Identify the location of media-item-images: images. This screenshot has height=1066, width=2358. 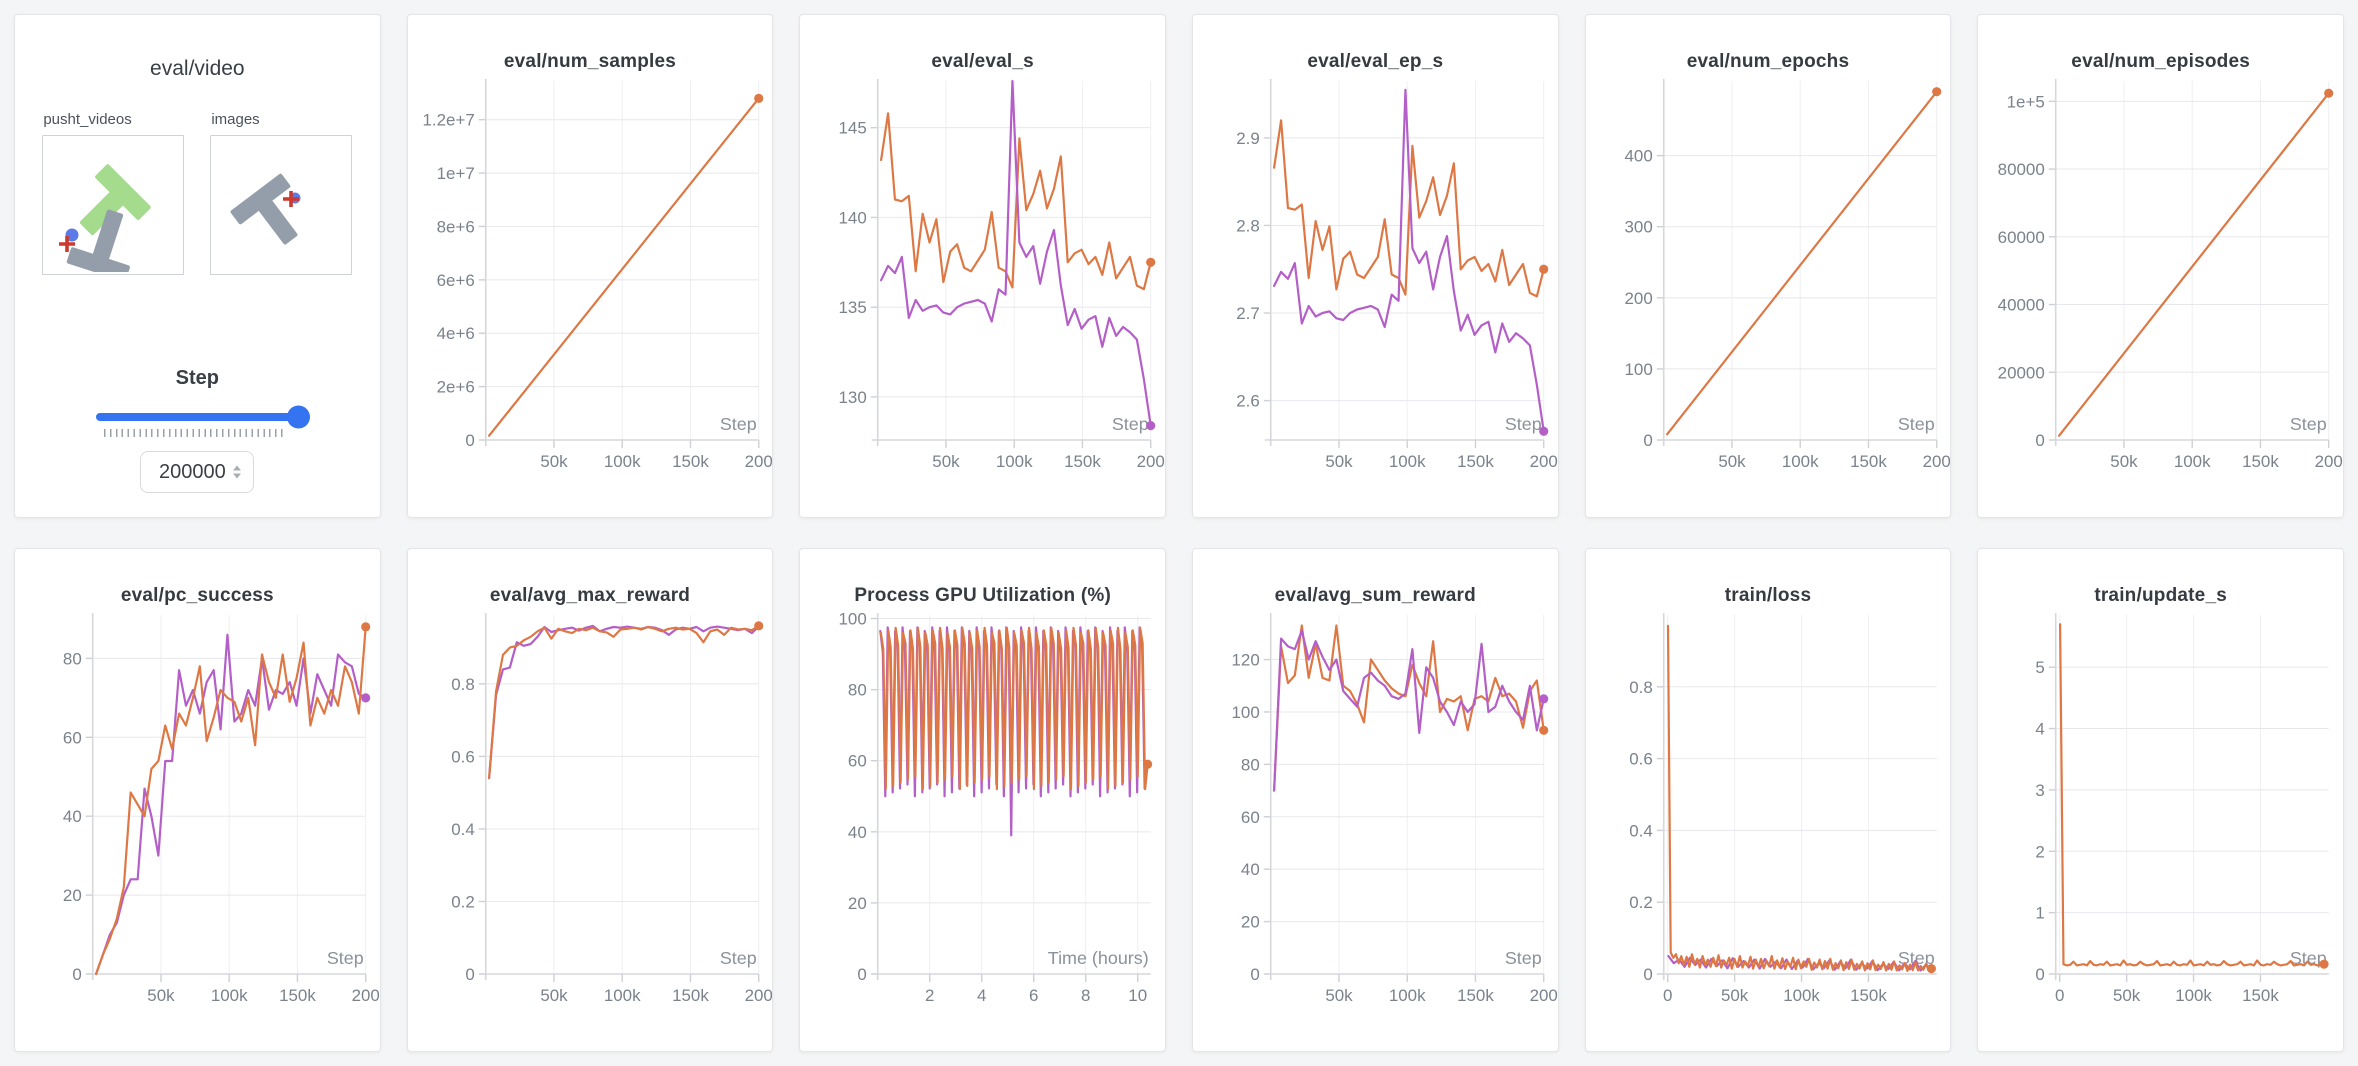
(281, 193).